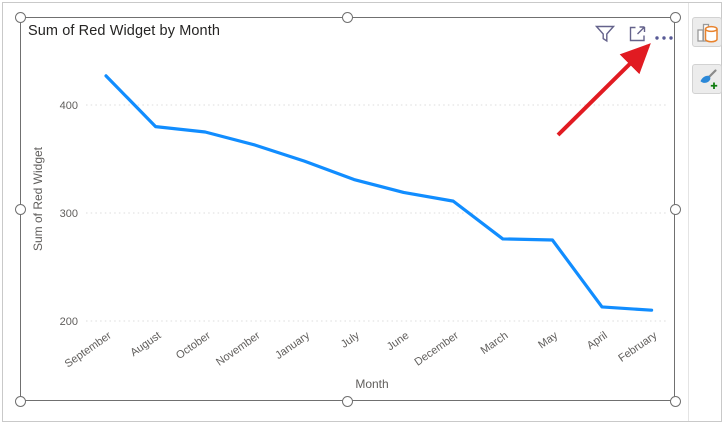 The height and width of the screenshot is (429, 726). Describe the element at coordinates (675, 401) in the screenshot. I see `selection-handle-bottom-right` at that location.